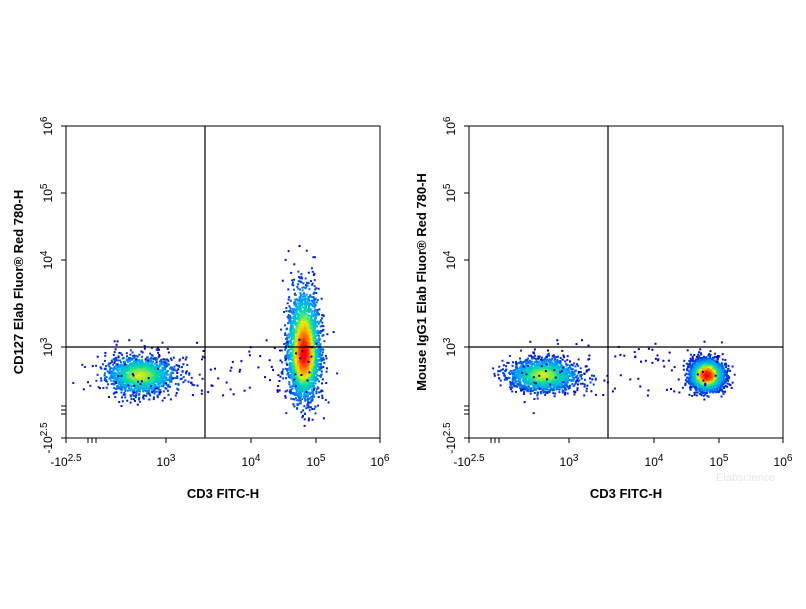  What do you see at coordinates (18, 282) in the screenshot?
I see `left-plot-ylabel: CD127 Elab Fluor® Red 780-H` at bounding box center [18, 282].